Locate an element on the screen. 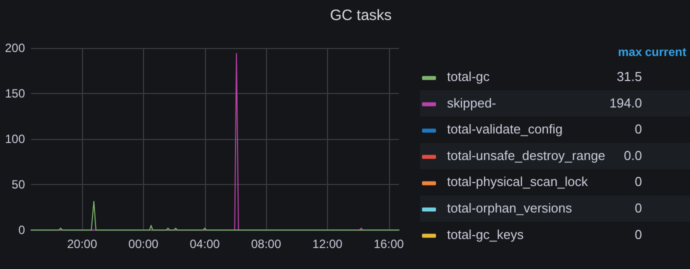 This screenshot has width=690, height=269. y-tick-label: 150 is located at coordinates (15, 93).